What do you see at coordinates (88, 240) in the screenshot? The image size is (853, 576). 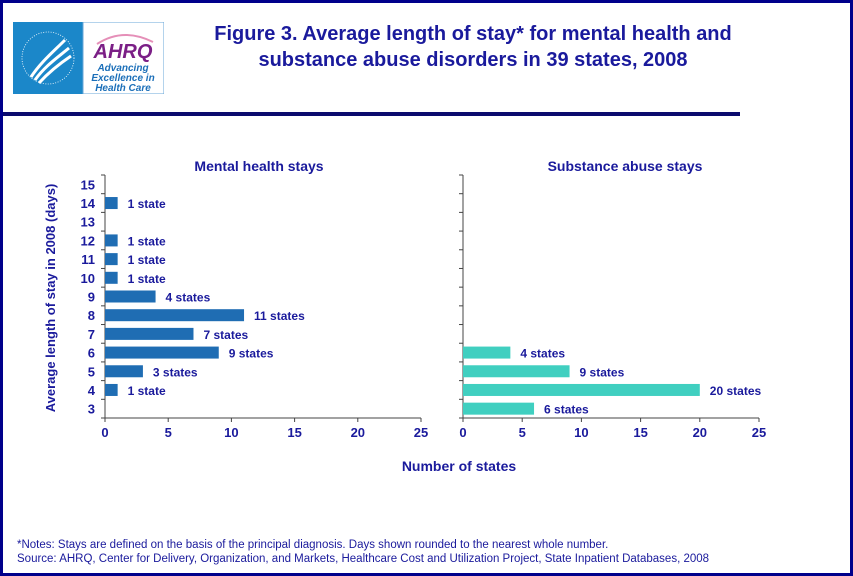 I see `y-tick-label: 12` at bounding box center [88, 240].